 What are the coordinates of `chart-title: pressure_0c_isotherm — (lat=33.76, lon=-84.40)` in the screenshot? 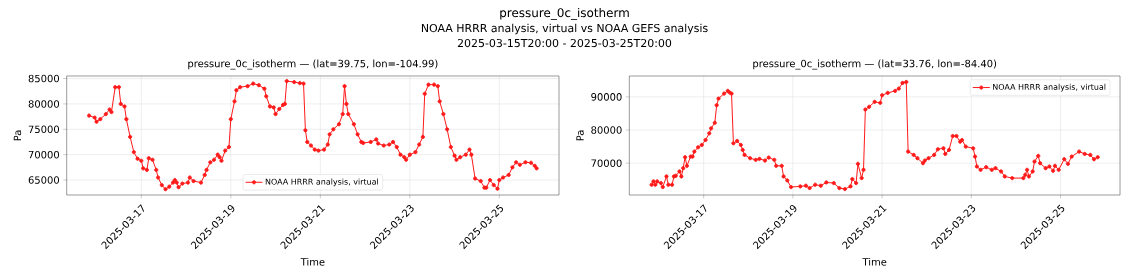 It's located at (875, 64).